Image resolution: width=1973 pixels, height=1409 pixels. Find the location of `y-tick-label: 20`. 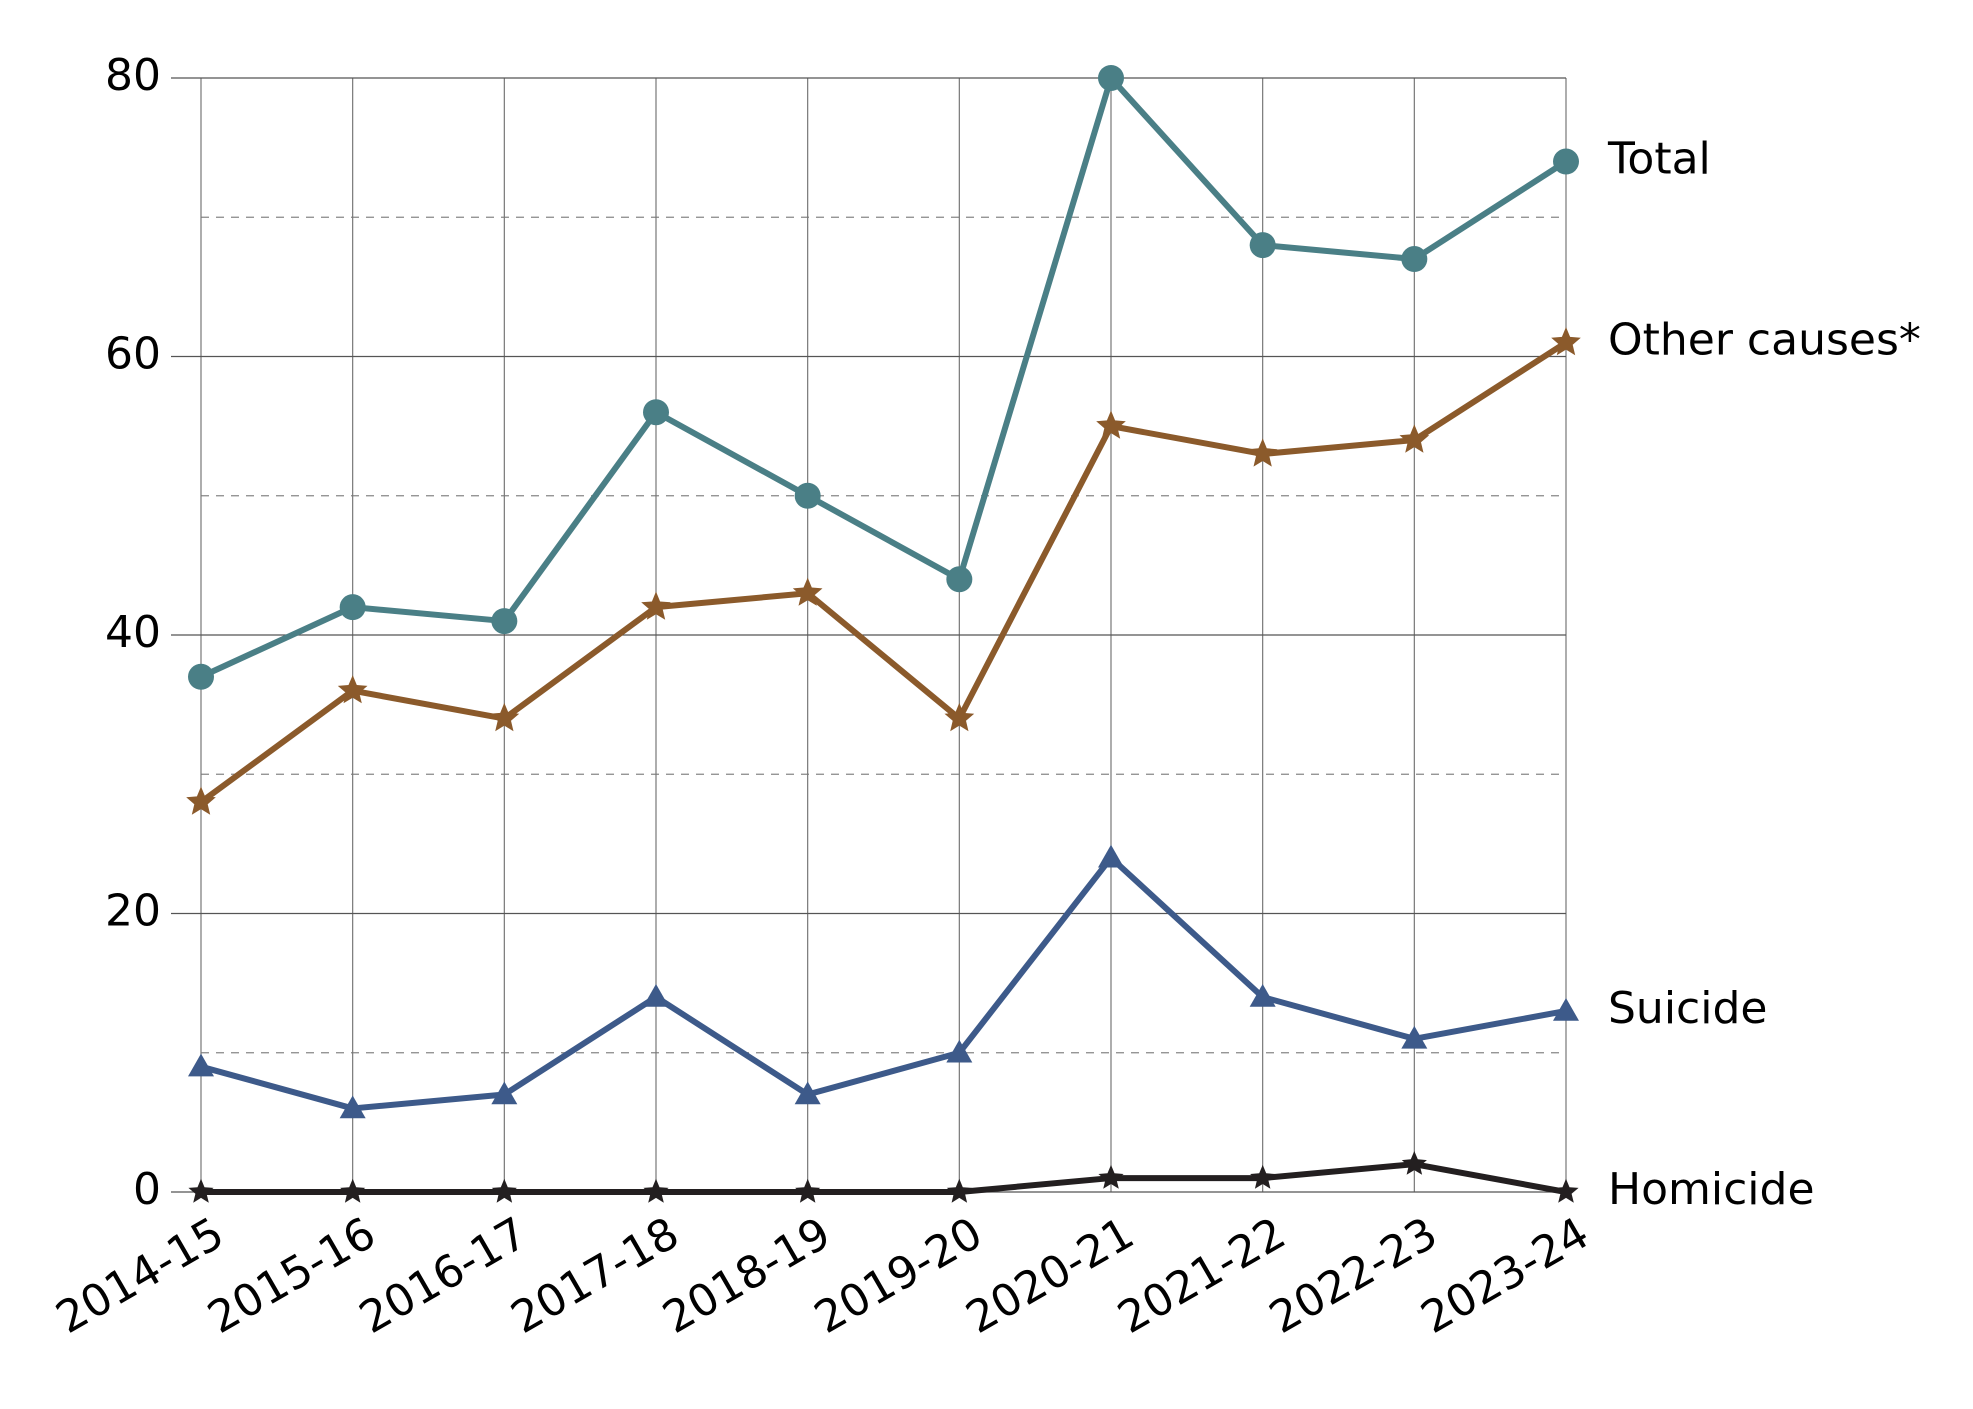

y-tick-label: 20 is located at coordinates (133, 911).